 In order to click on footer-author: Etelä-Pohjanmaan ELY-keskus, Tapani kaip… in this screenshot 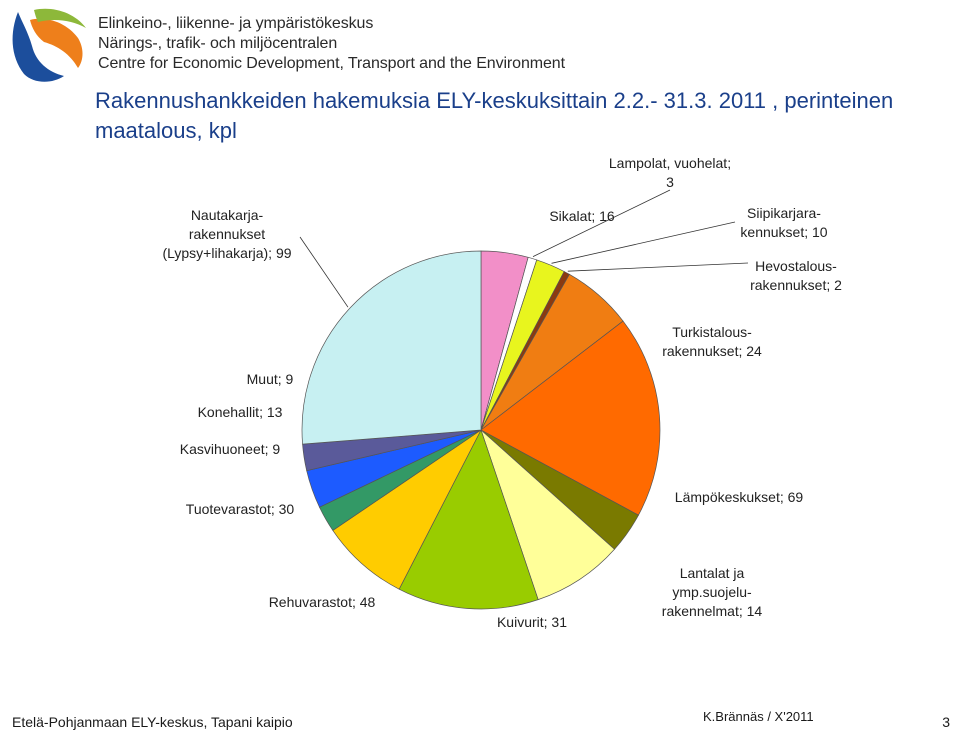, I will do `click(152, 722)`.